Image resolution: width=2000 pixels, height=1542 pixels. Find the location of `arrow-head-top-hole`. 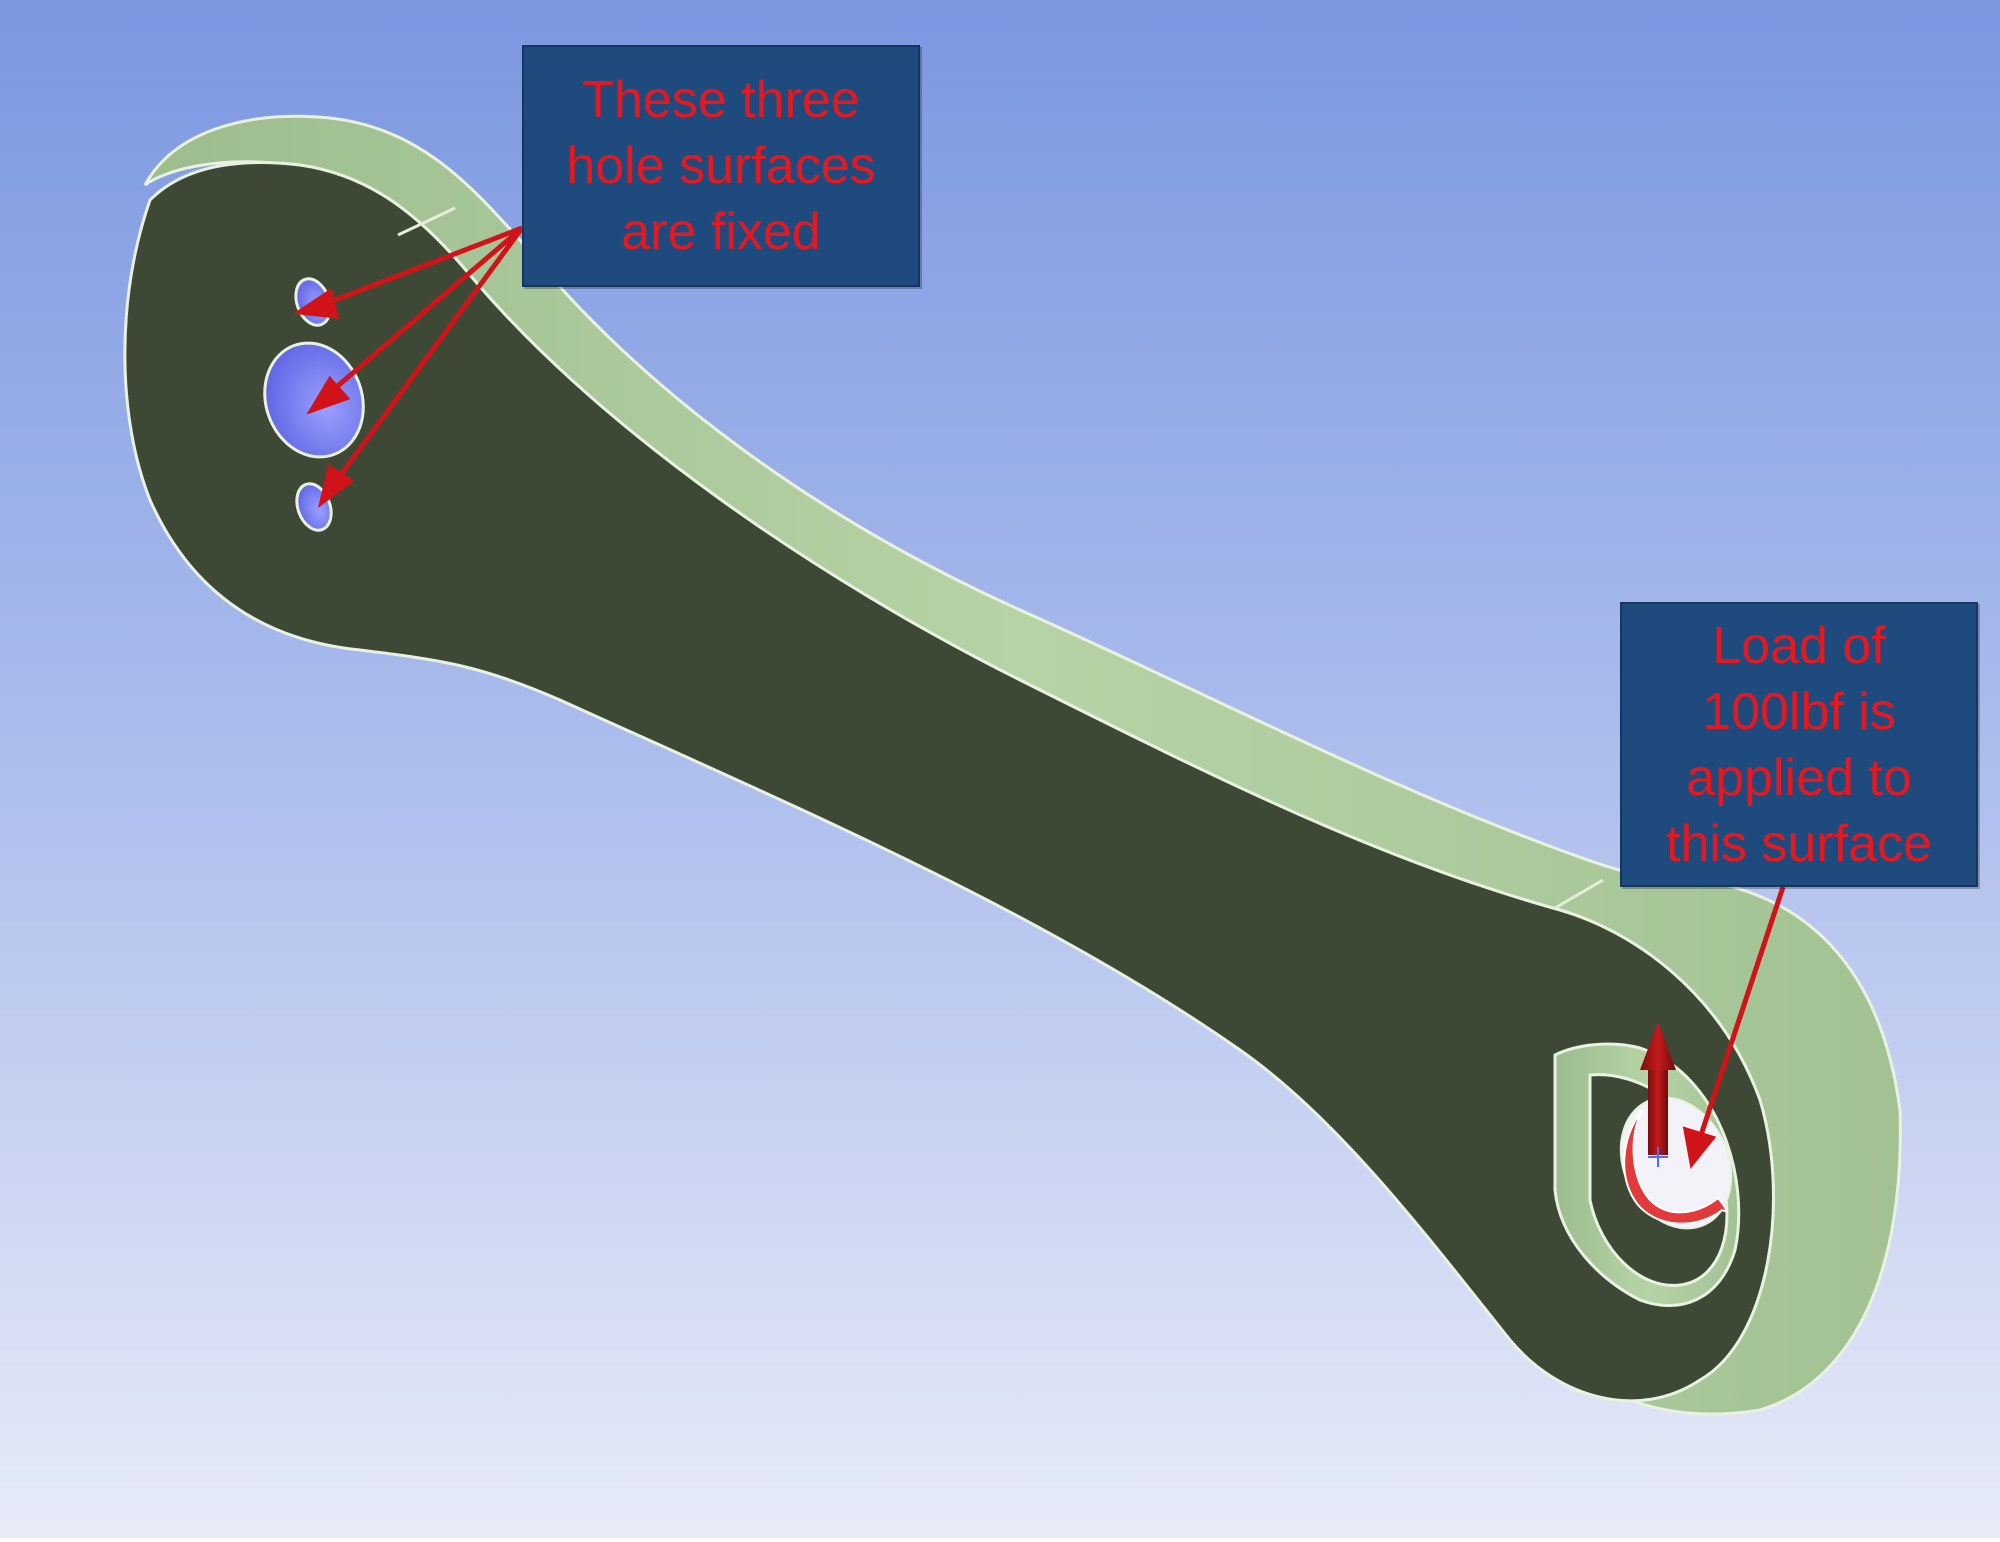

arrow-head-top-hole is located at coordinates (316, 303).